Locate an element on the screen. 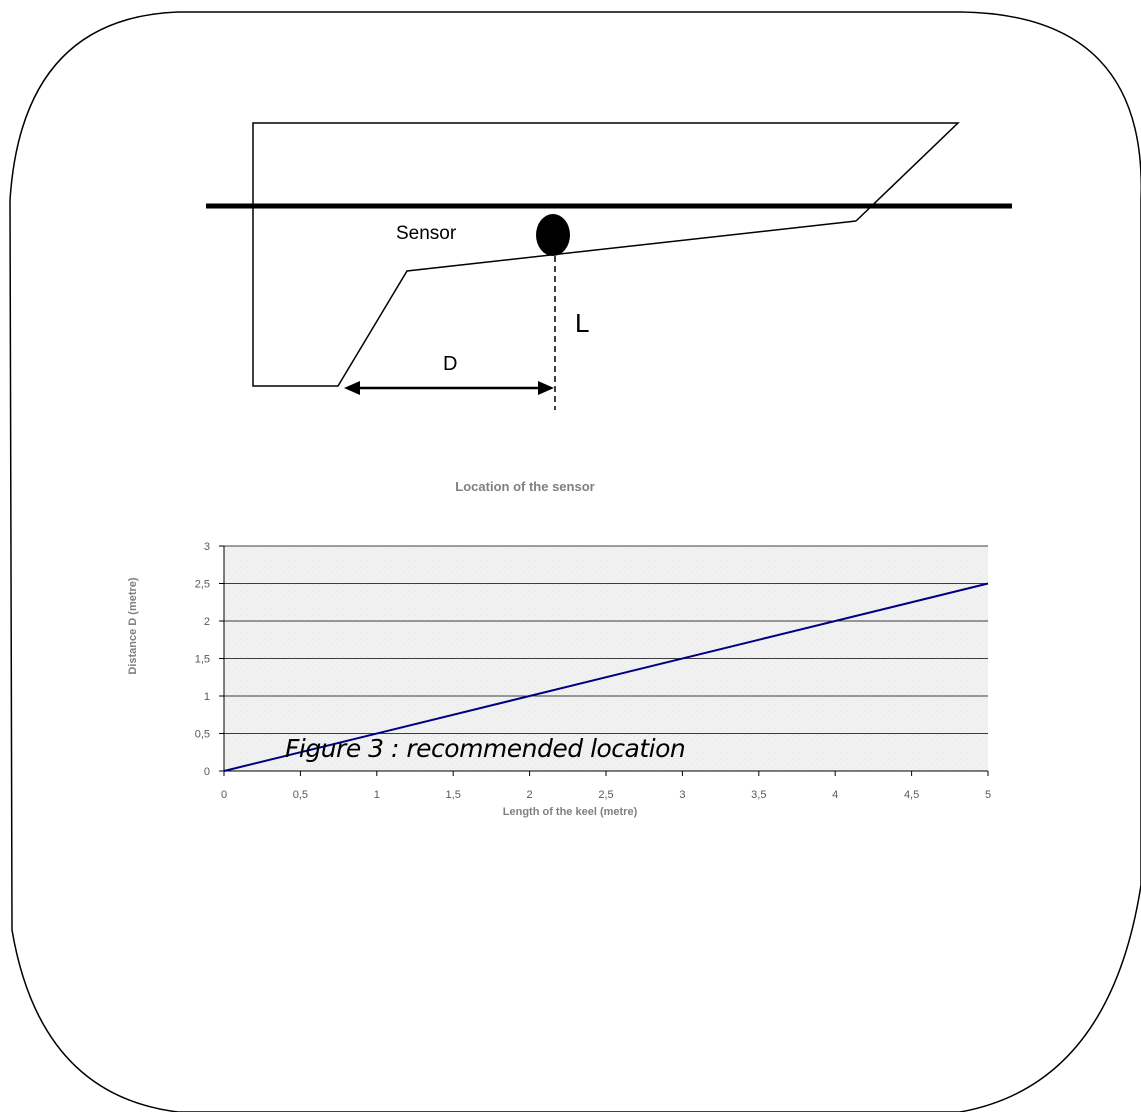 Image resolution: width=1141 pixels, height=1112 pixels. x-tick-label: 0 is located at coordinates (224, 795).